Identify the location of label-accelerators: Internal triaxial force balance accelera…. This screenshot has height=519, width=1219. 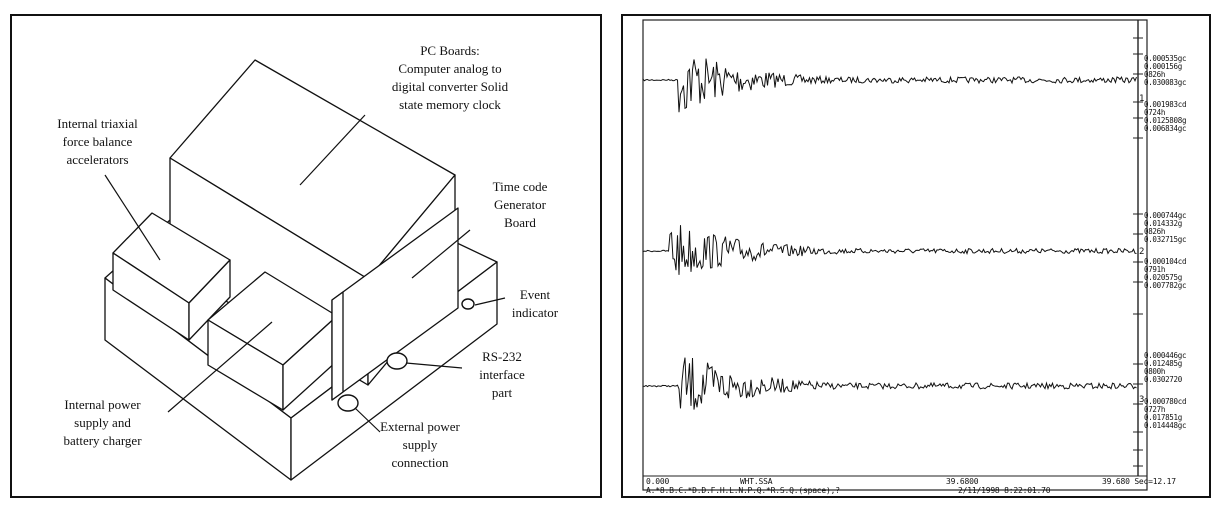
(97, 141).